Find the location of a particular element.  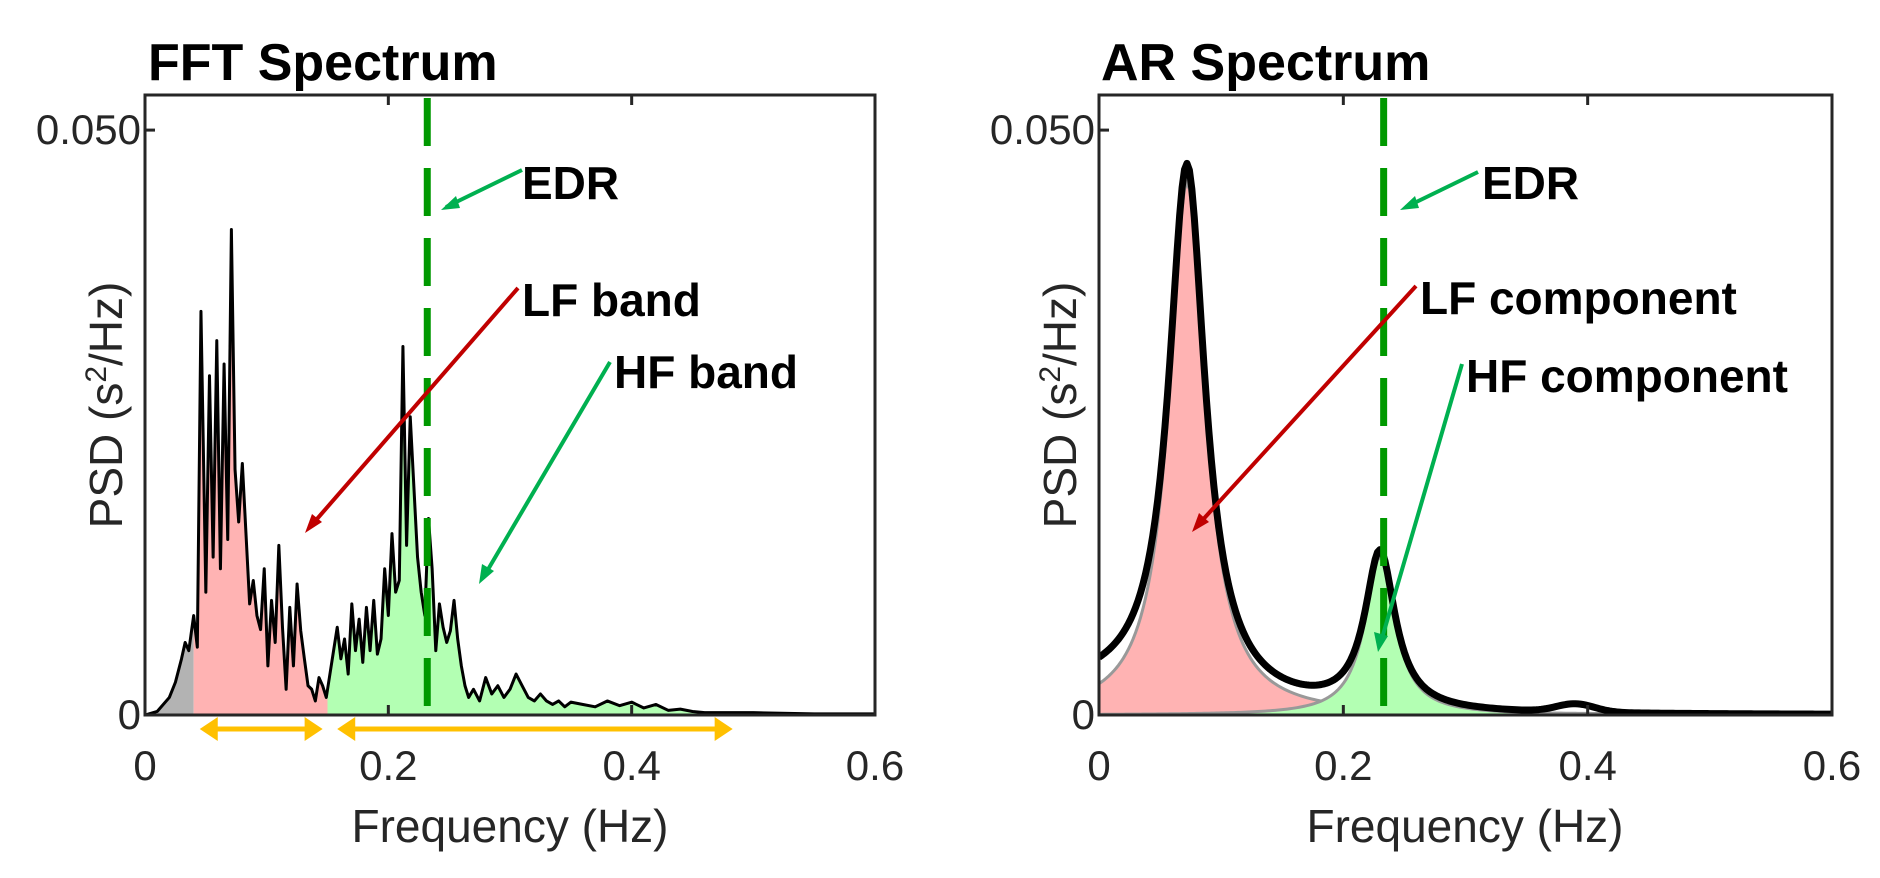

ar-lf-arrowhead is located at coordinates (1200, 522).